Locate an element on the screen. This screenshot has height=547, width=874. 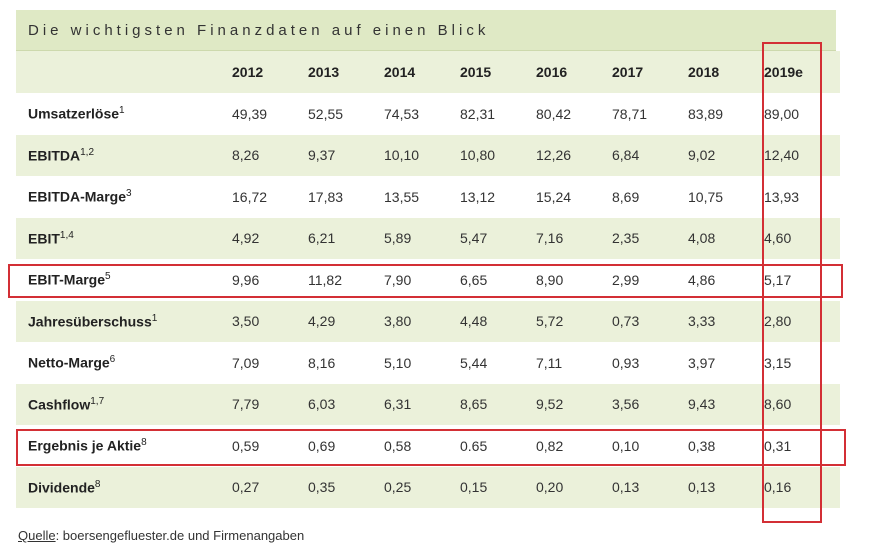
row-label: EBITDA1,2 is located at coordinates (124, 156).